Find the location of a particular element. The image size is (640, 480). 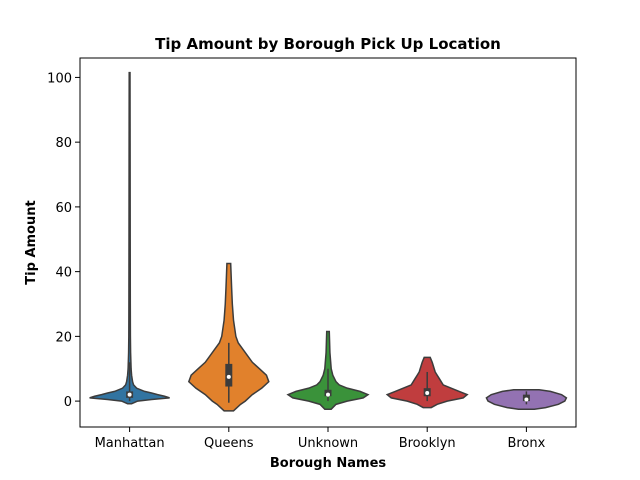

y-tick-label: 20 is located at coordinates (63, 337).